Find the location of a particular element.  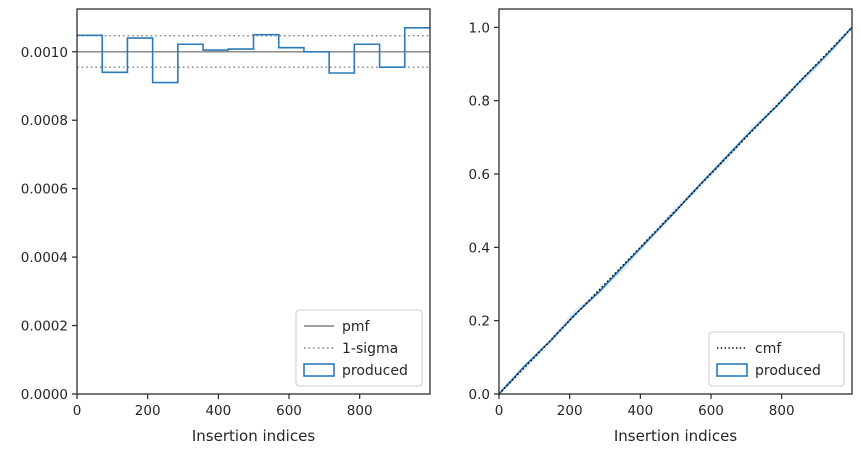

y-tick-label: 0.0008 is located at coordinates (44, 121).